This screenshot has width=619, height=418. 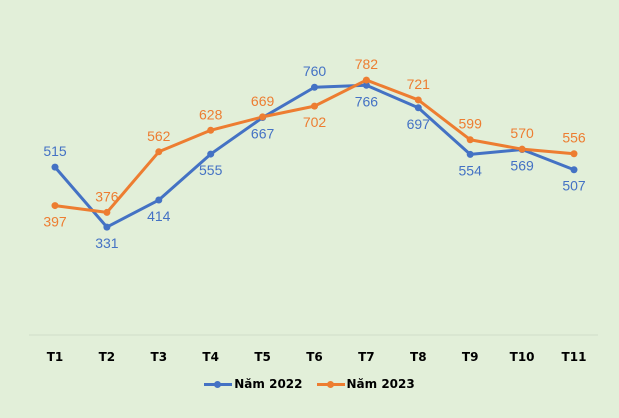 What do you see at coordinates (419, 124) in the screenshot?
I see `data-label: 697` at bounding box center [419, 124].